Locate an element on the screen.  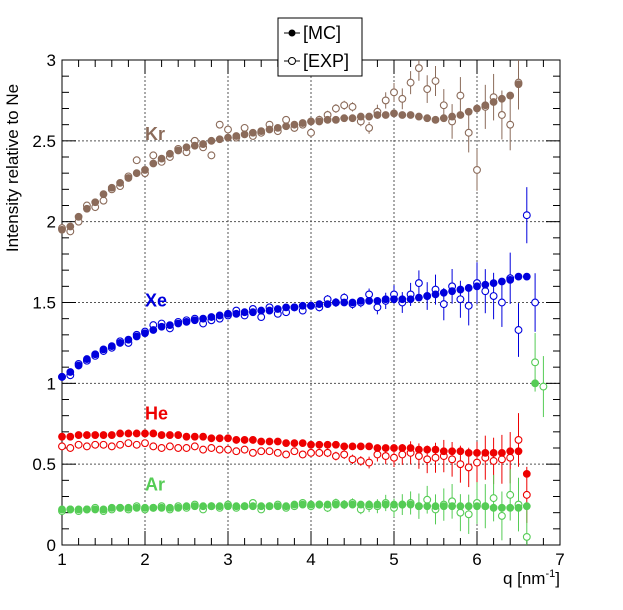
legend: [MC] [EXP] is located at coordinates (320, 47).